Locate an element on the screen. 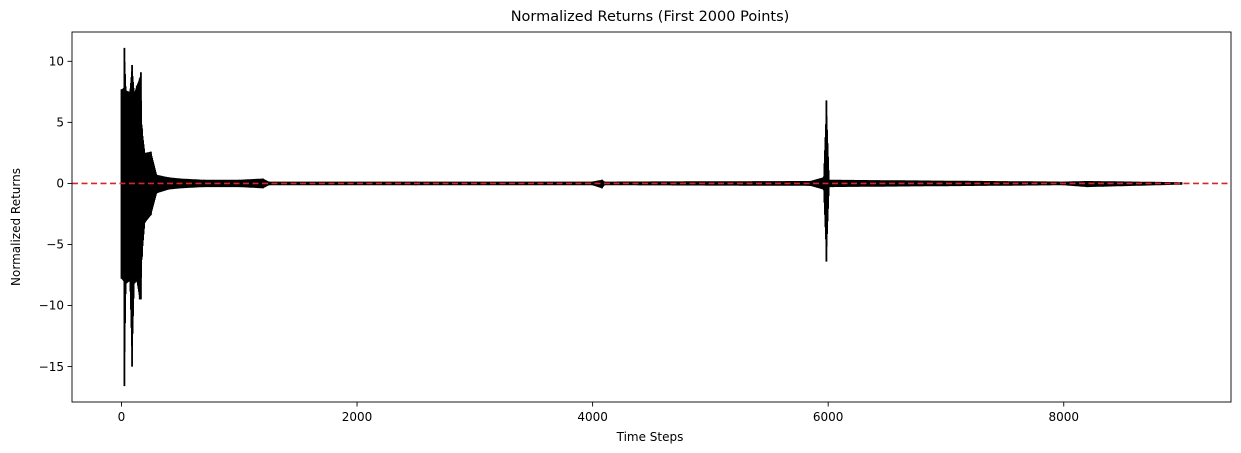  y-axis: −15 −10 −5 0 5 10 is located at coordinates (55, 214).